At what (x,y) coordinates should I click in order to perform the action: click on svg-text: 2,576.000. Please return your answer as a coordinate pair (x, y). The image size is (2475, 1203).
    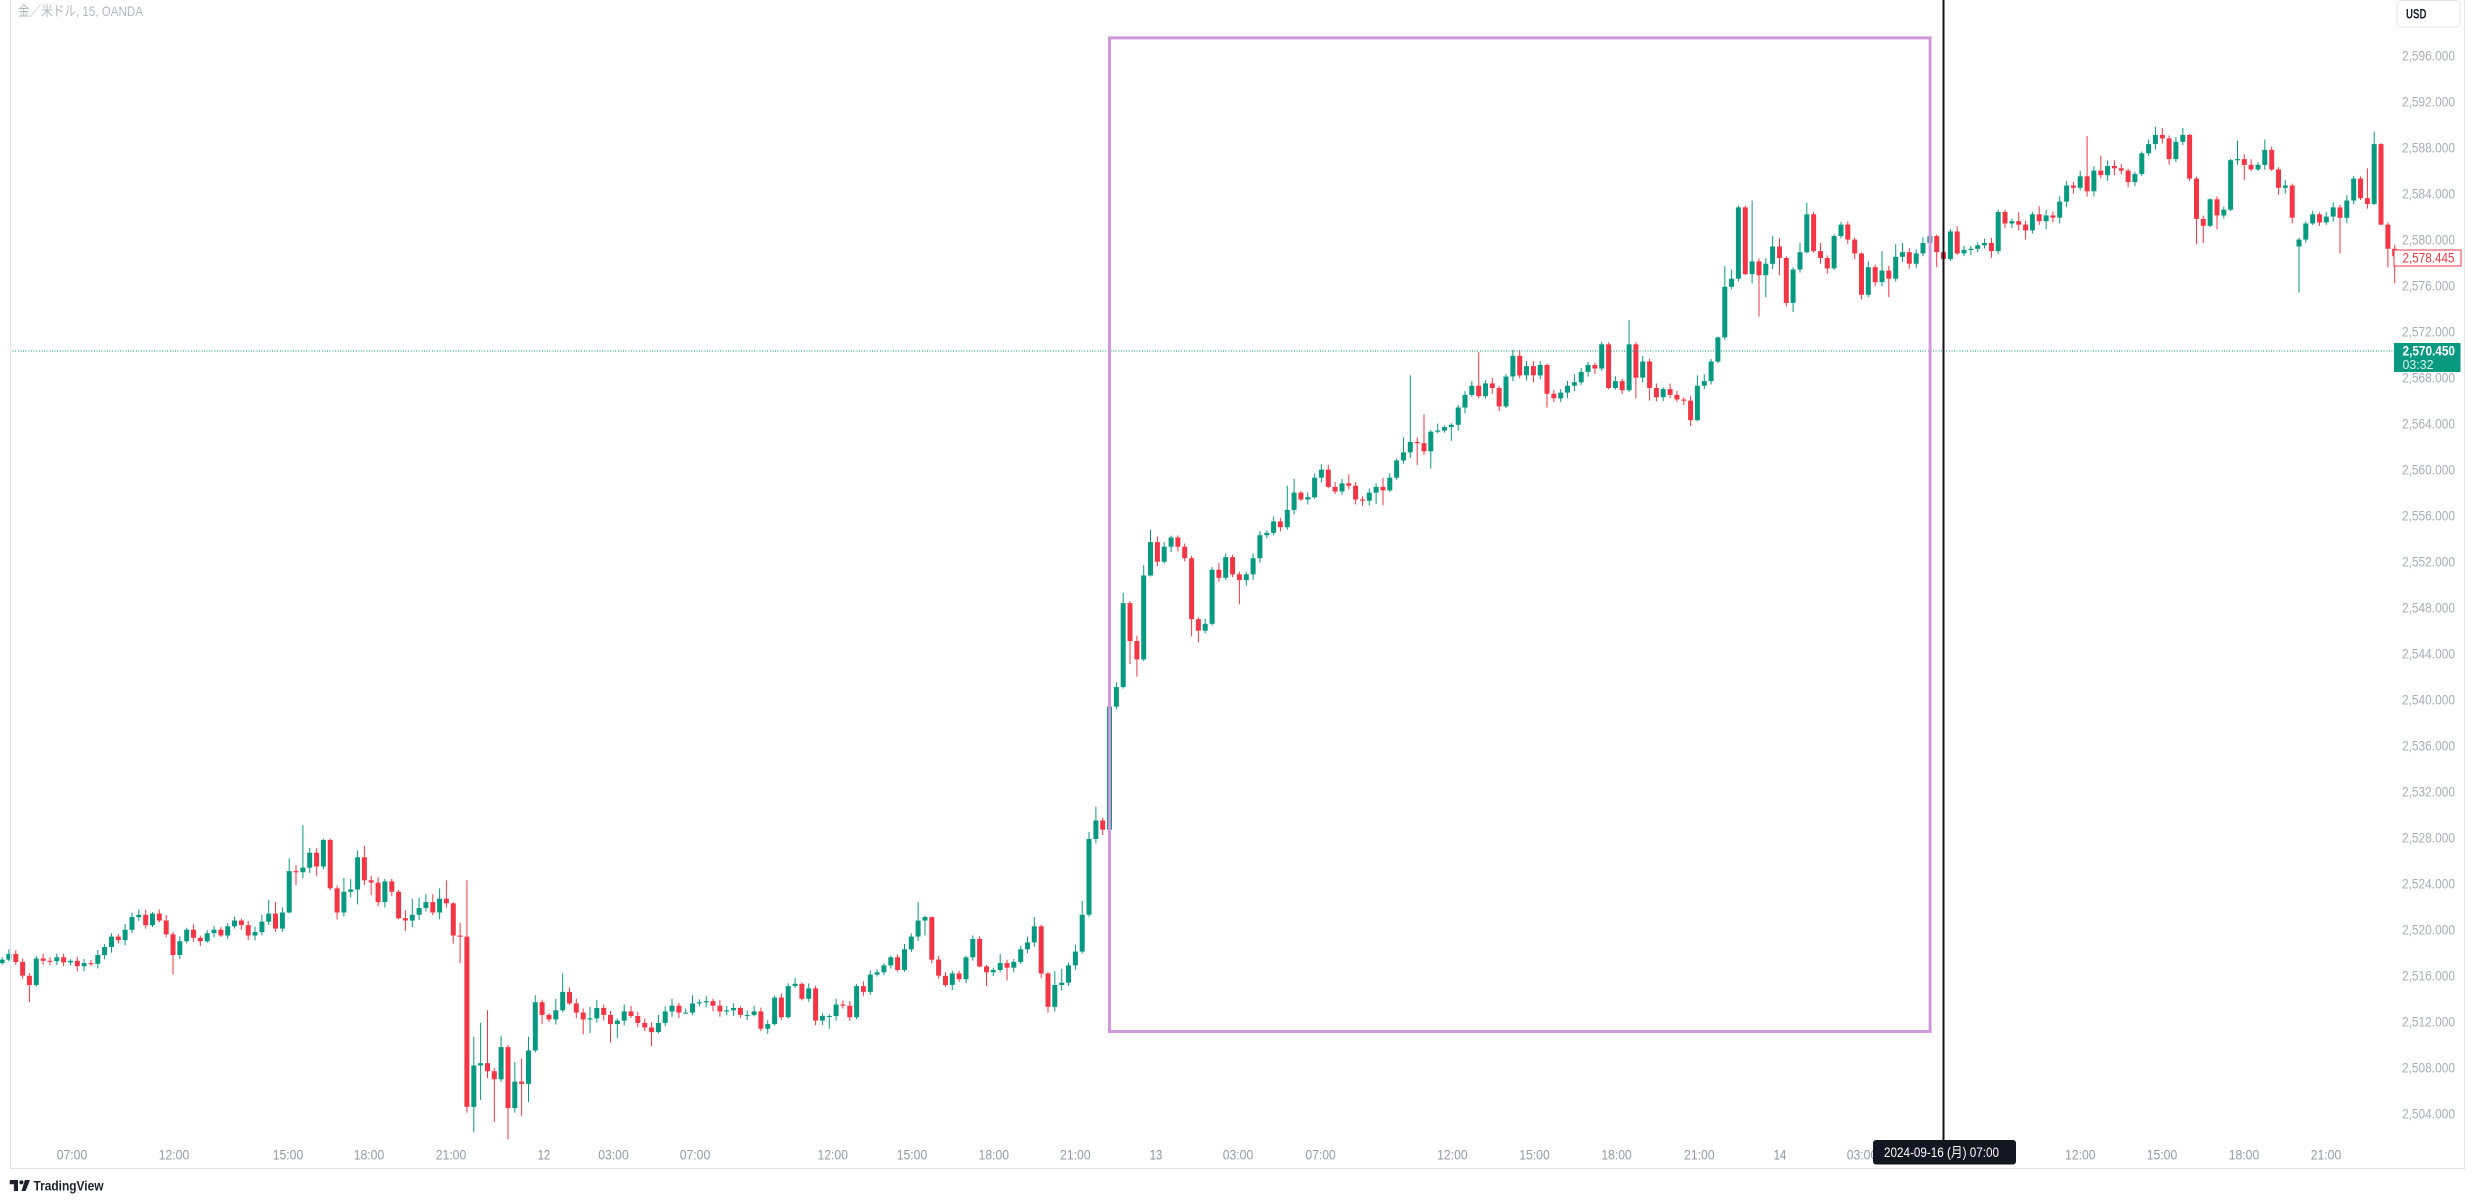
    Looking at the image, I should click on (2428, 285).